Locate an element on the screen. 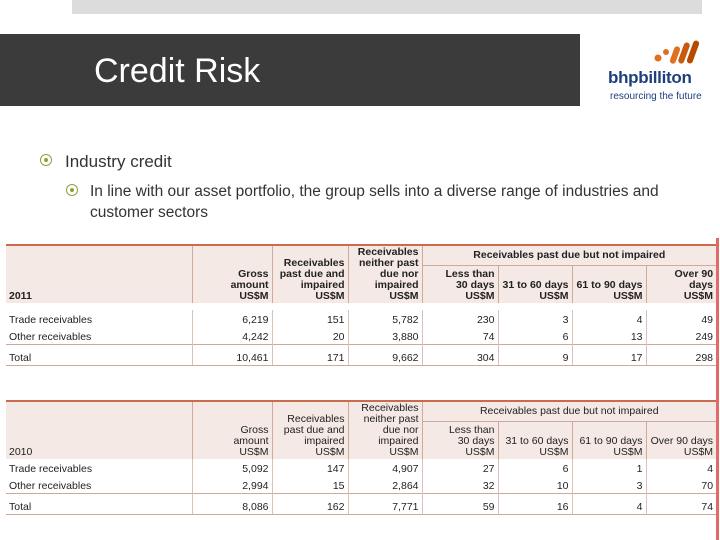  company-logo: bhpbilliton resourcing the future is located at coordinates (655, 73).